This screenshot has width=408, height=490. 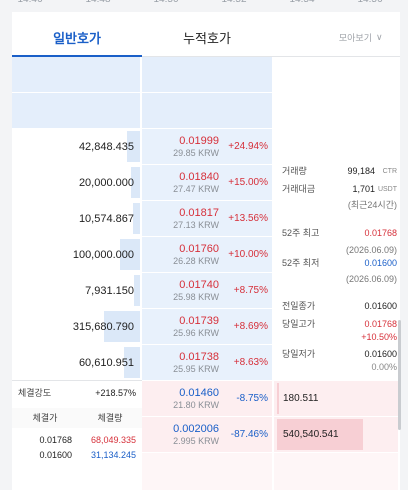 I want to click on info-value: 0.00%, so click(x=384, y=366).